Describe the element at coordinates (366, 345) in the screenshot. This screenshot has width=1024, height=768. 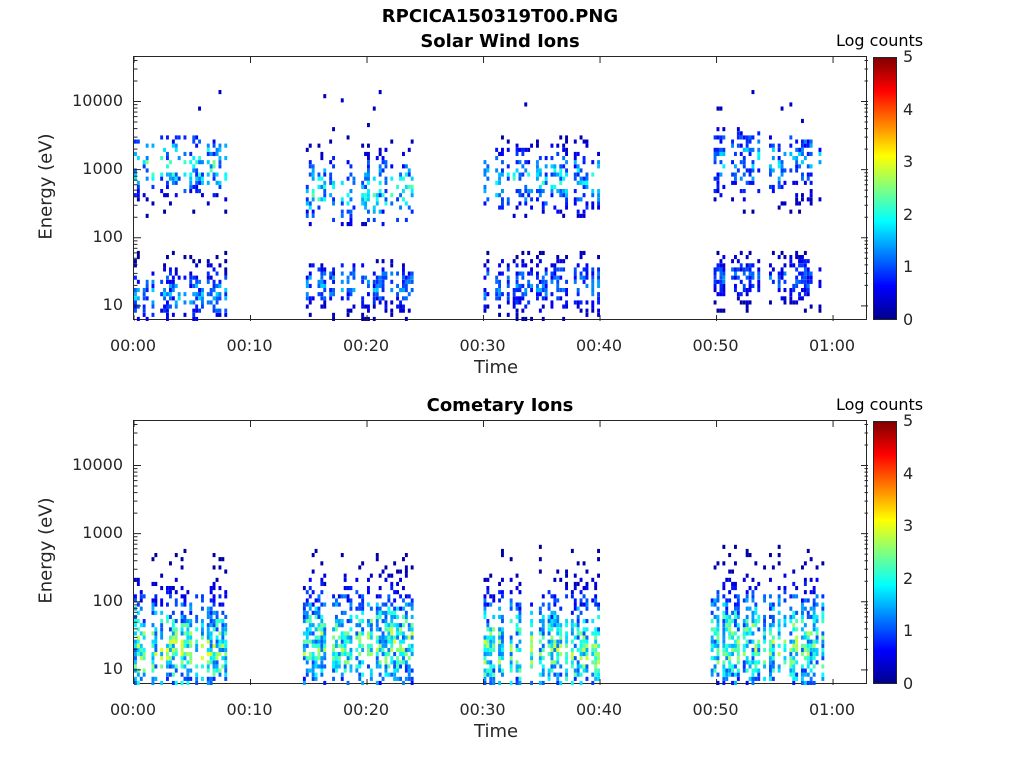
I see `x-tick-label: 00:20` at that location.